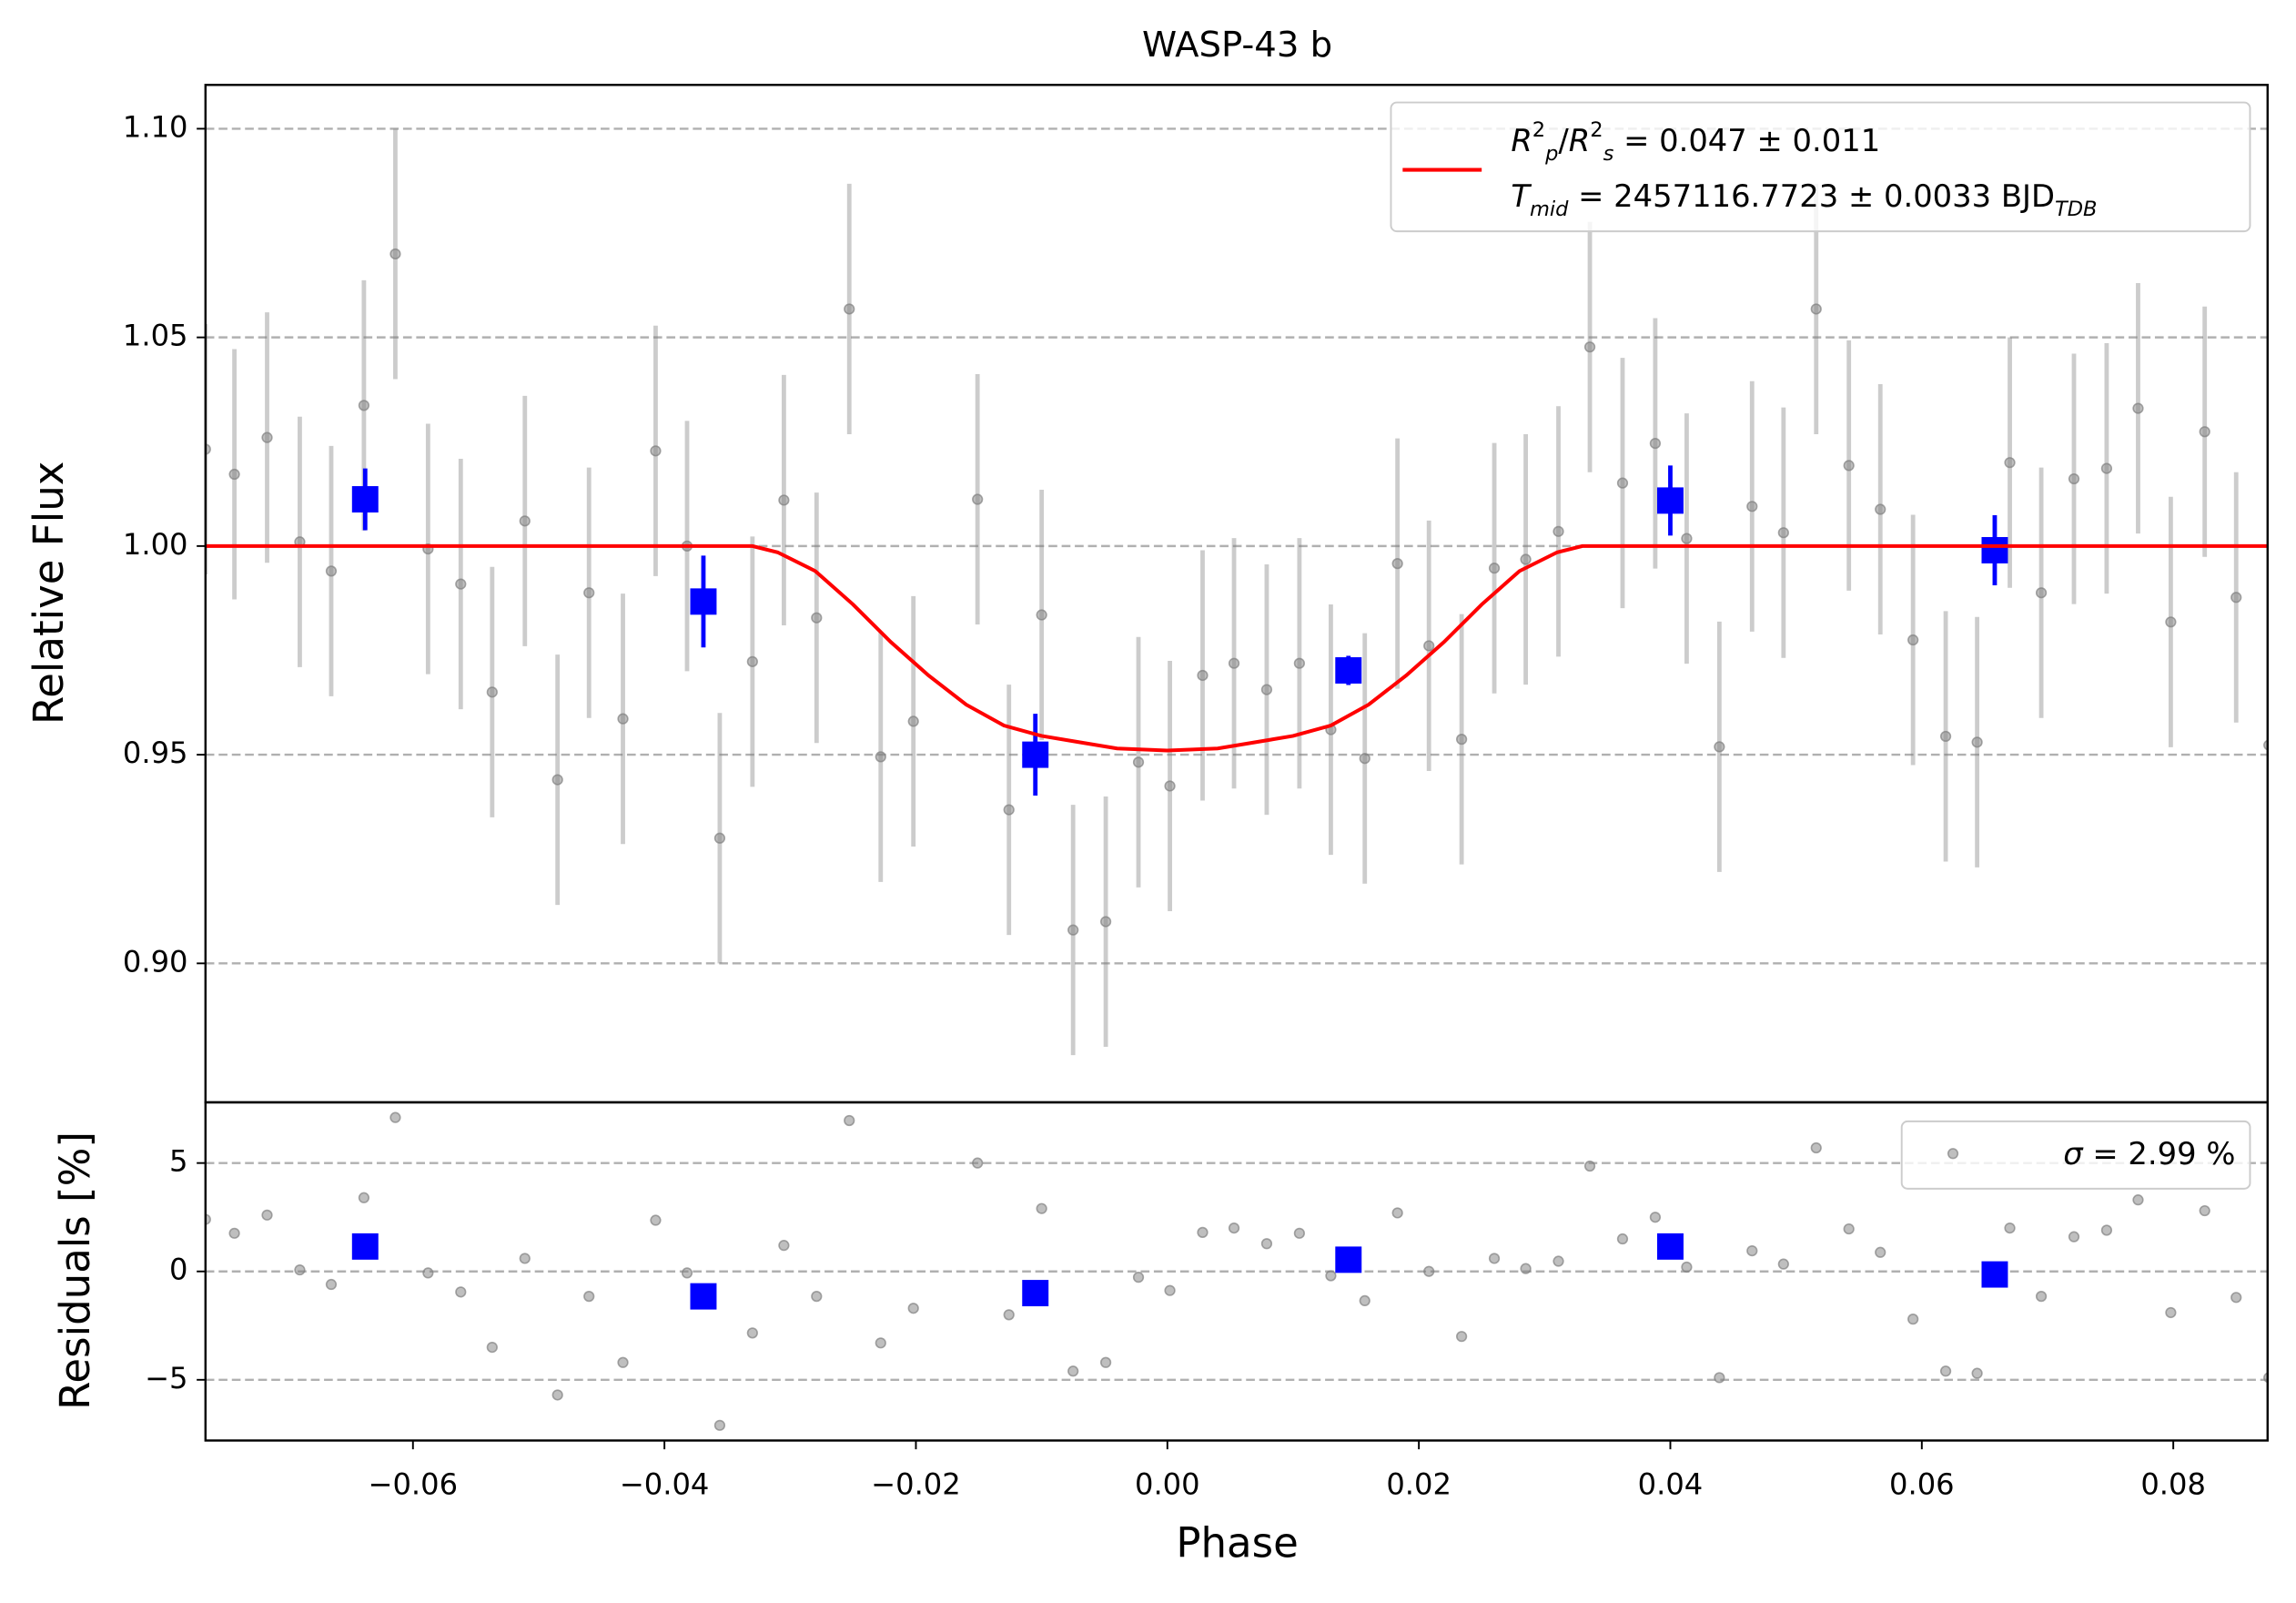  I want to click on model-line, so click(1237, 648).